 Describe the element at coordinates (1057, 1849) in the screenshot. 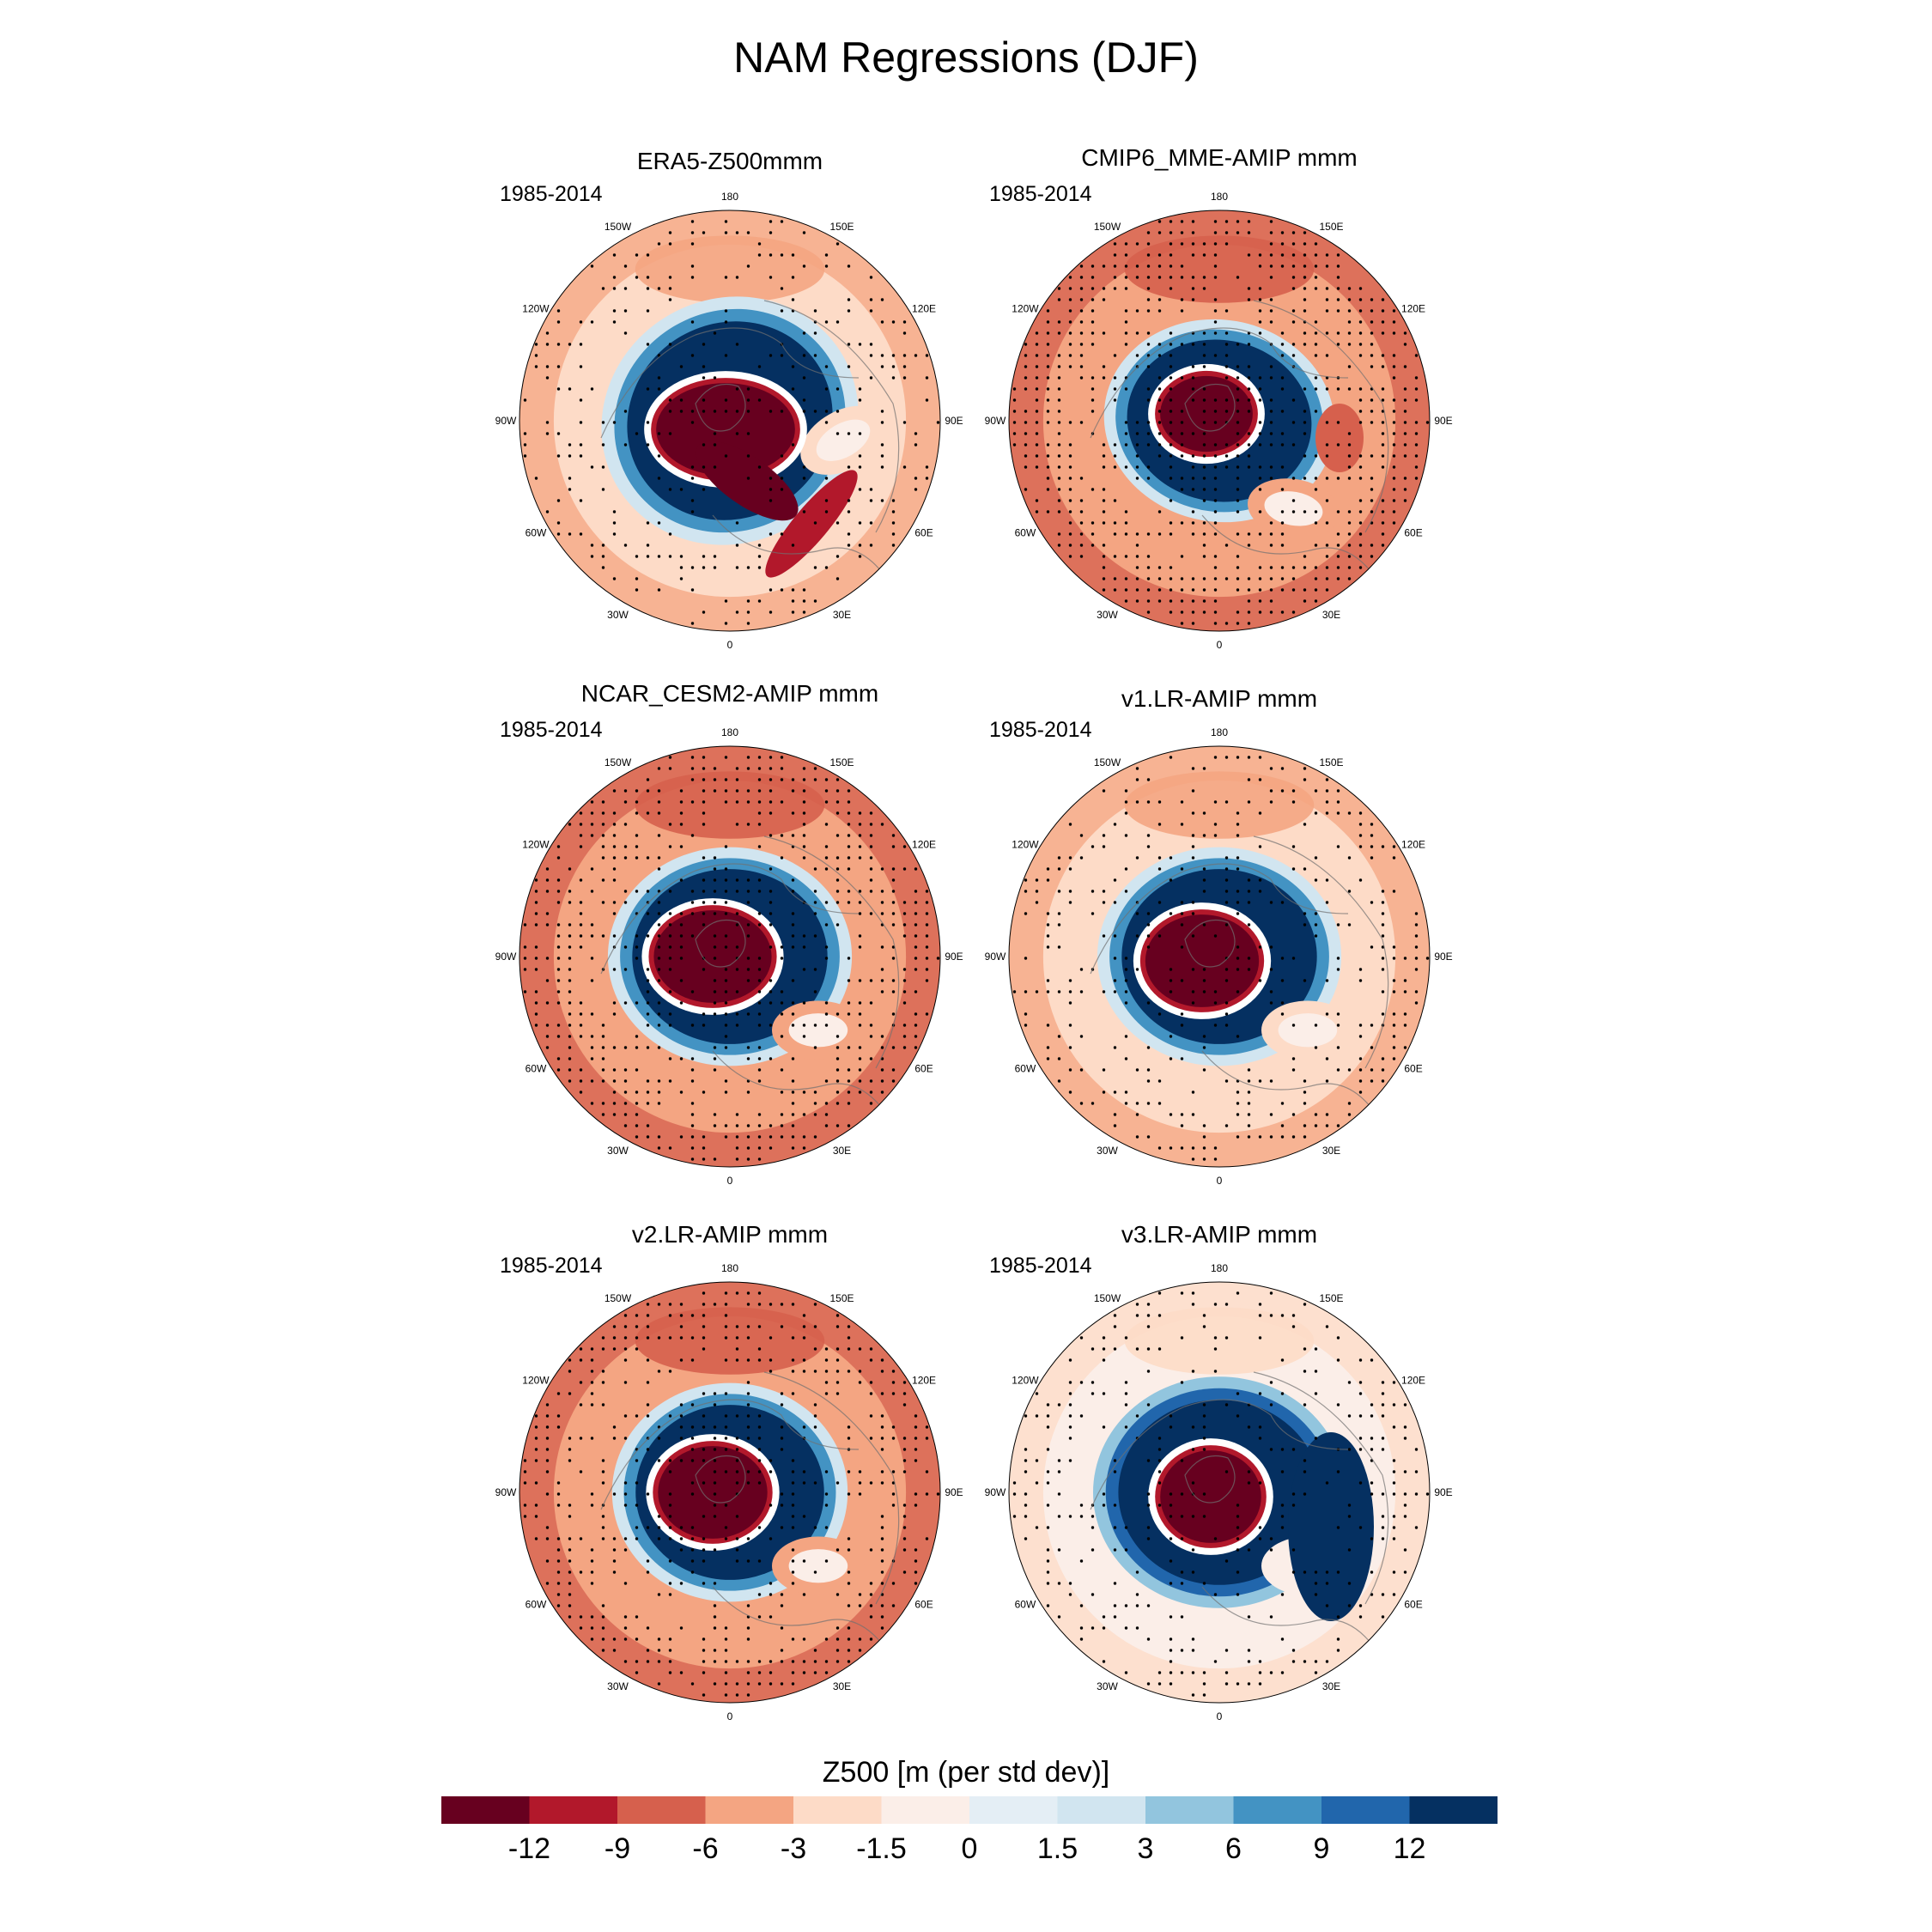

I see `colorbar-tick-label: 1.5` at that location.